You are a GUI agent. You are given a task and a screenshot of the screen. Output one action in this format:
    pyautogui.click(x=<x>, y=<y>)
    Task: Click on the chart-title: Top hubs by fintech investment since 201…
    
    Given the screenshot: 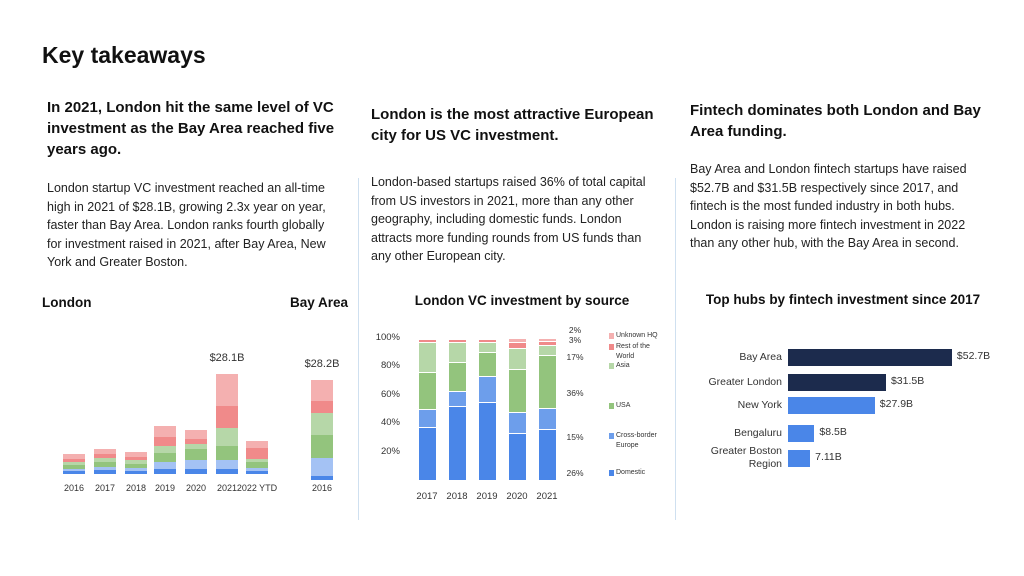 What is the action you would take?
    pyautogui.click(x=843, y=299)
    